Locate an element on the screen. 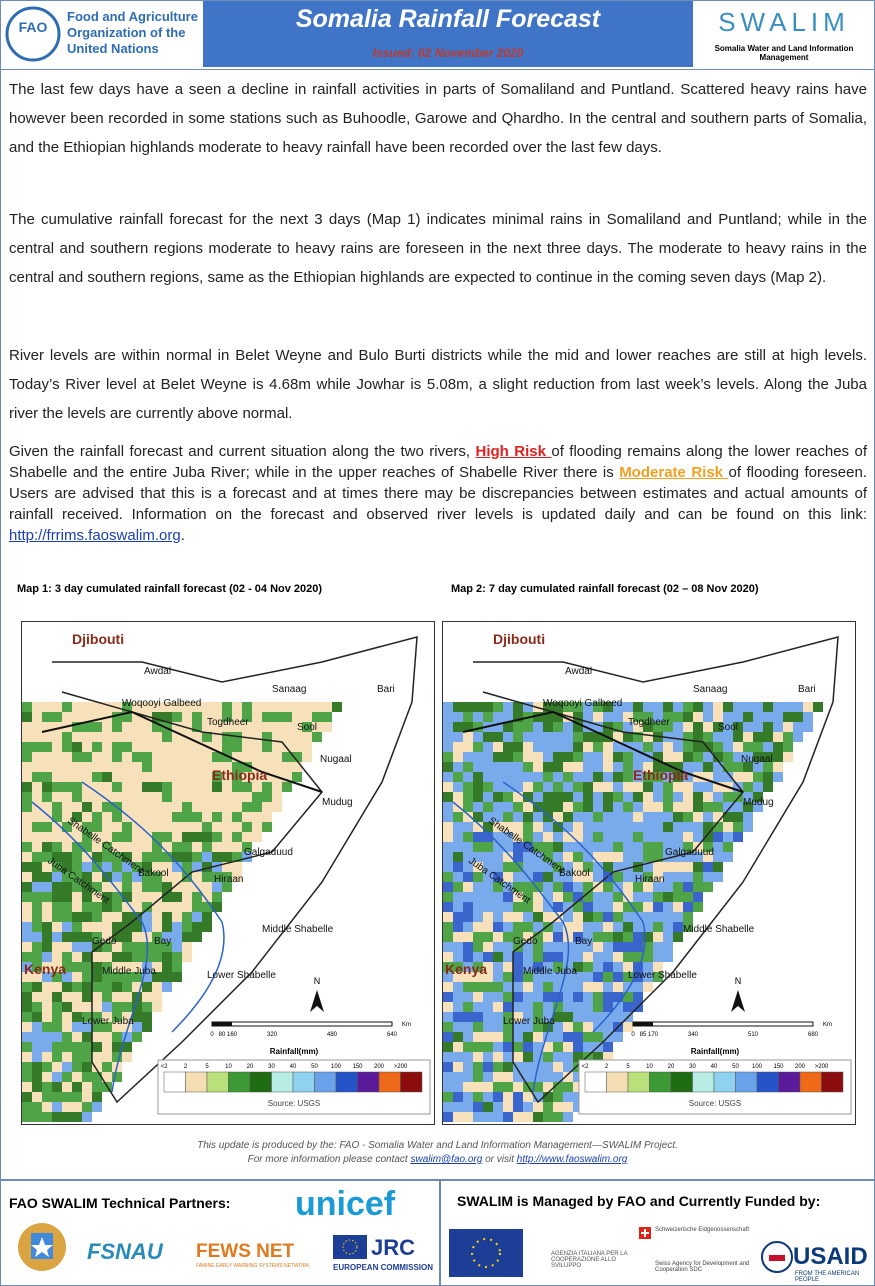 Image resolution: width=875 pixels, height=1286 pixels. website-link: http://www.faoswalim.org is located at coordinates (572, 1159).